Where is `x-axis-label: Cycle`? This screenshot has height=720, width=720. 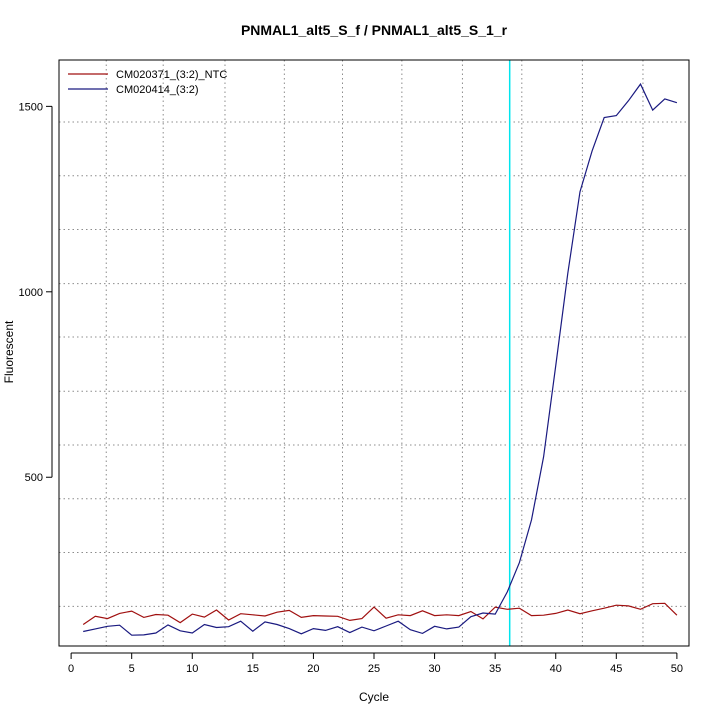 x-axis-label: Cycle is located at coordinates (374, 697).